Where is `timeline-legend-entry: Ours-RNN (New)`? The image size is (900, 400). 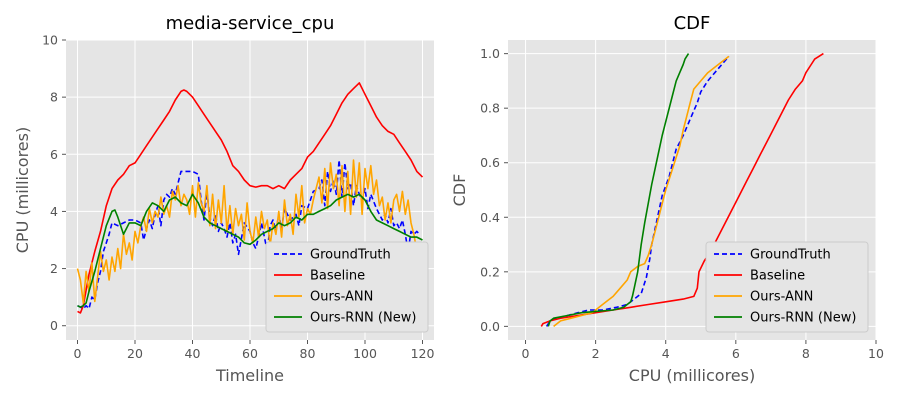 timeline-legend-entry: Ours-RNN (New) is located at coordinates (363, 318).